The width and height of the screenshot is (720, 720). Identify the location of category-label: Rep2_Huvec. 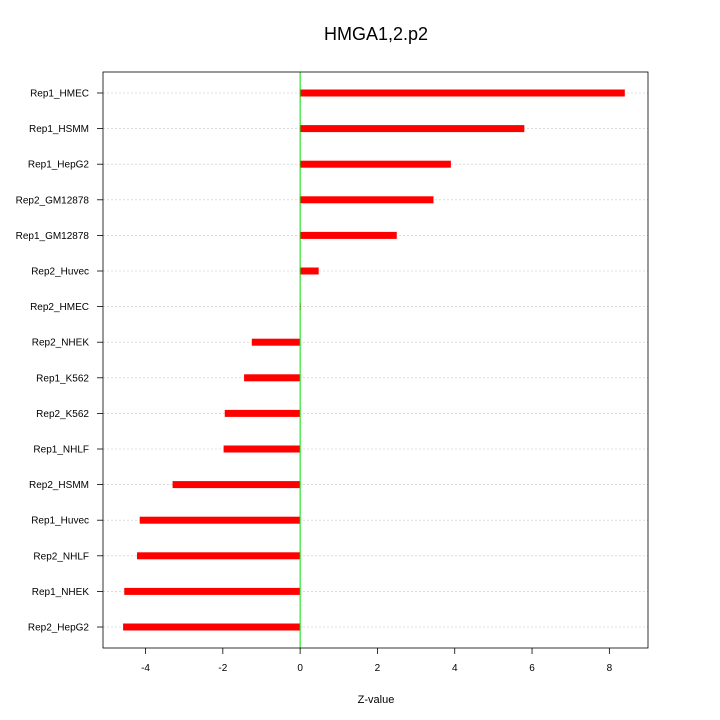
(60, 272).